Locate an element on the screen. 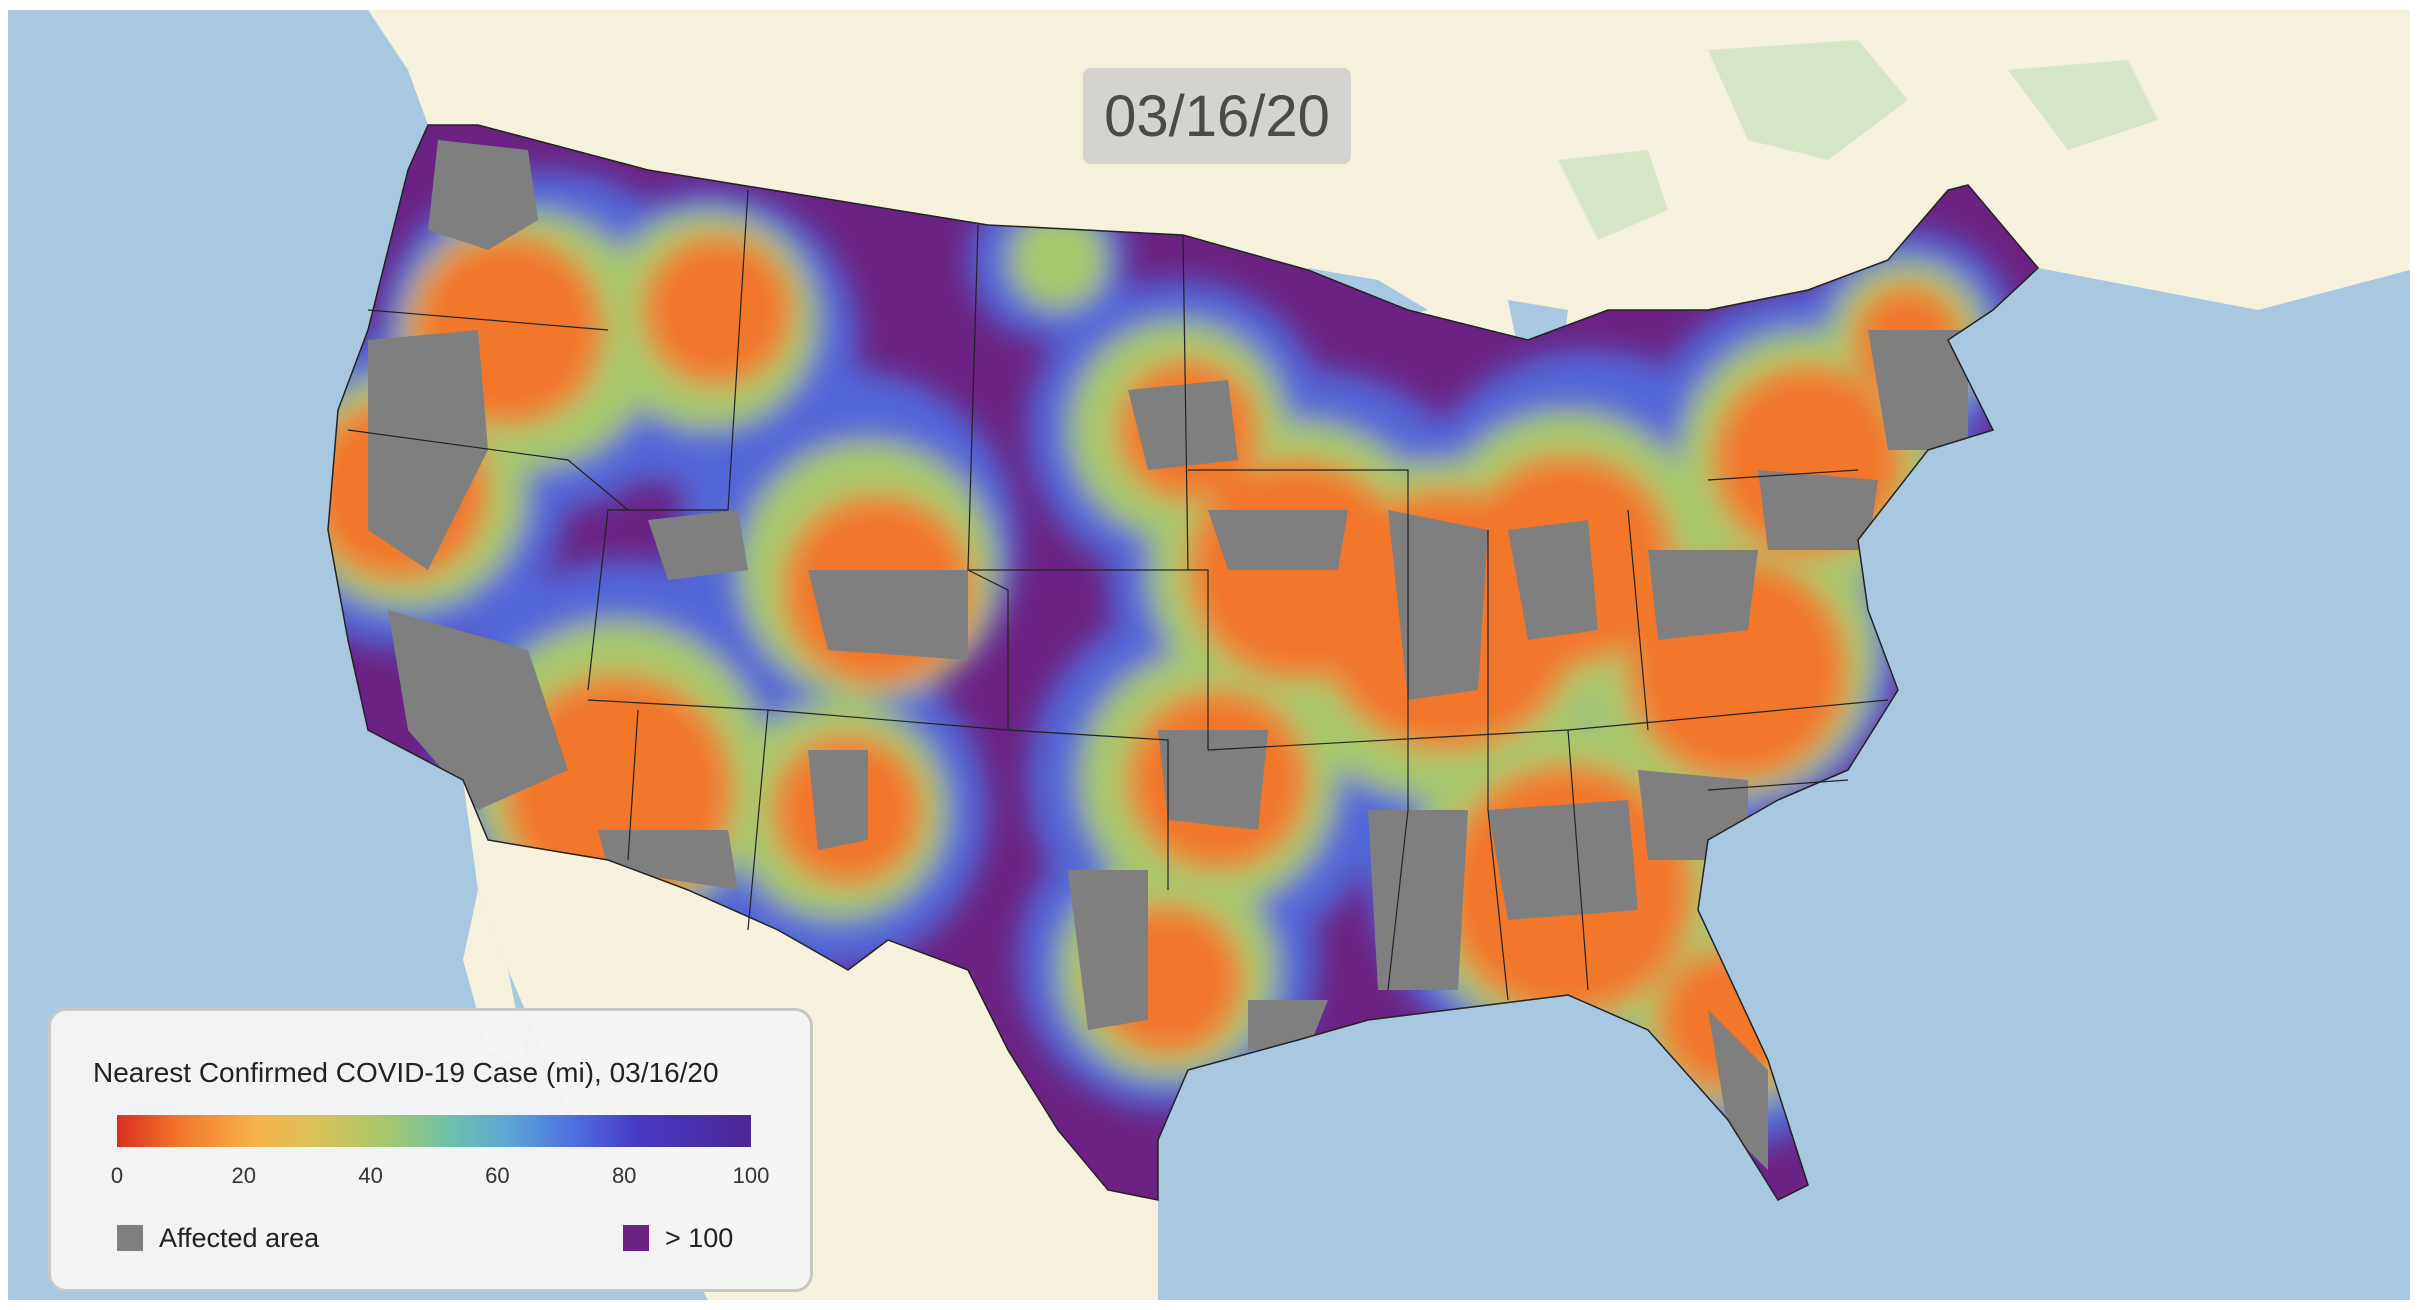 This screenshot has height=1310, width=2418. legend-tick: 80 is located at coordinates (624, 1175).